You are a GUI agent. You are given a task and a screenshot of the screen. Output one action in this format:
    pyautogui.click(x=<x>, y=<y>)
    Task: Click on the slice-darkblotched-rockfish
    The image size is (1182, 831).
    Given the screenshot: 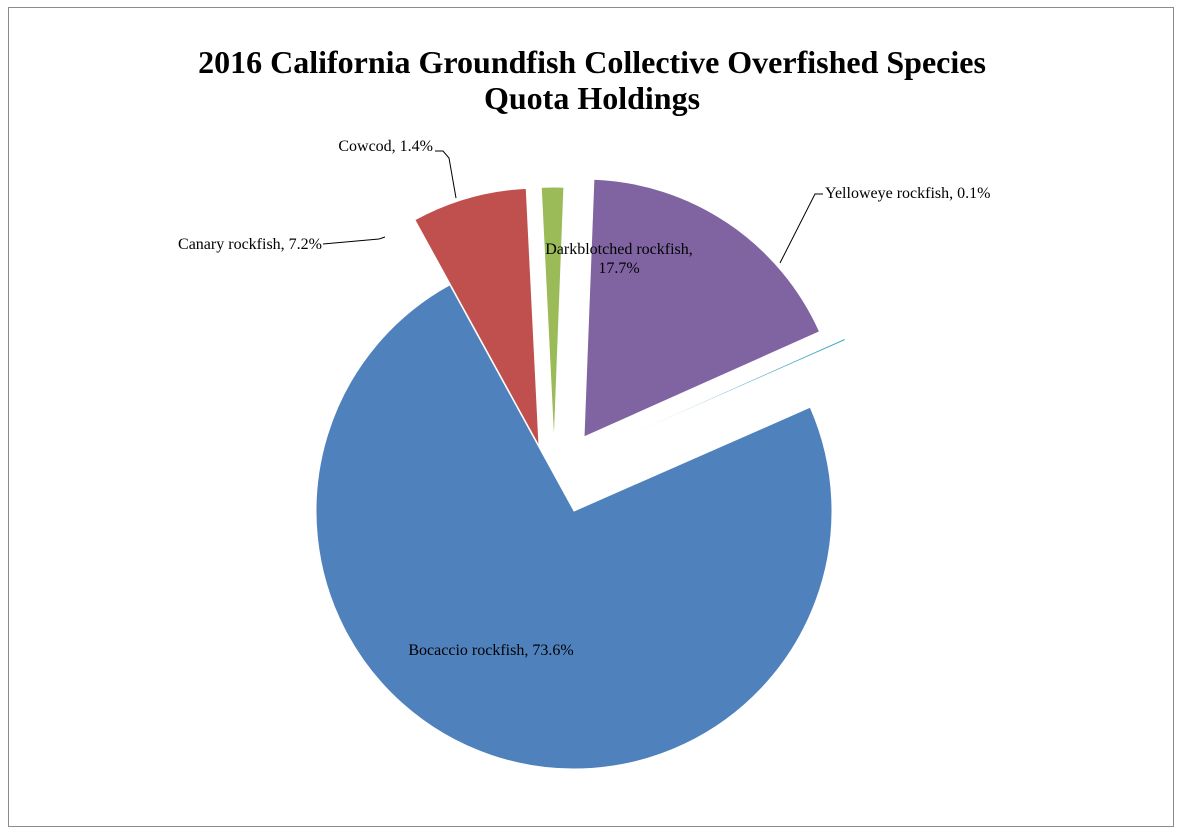 What is the action you would take?
    pyautogui.click(x=702, y=308)
    